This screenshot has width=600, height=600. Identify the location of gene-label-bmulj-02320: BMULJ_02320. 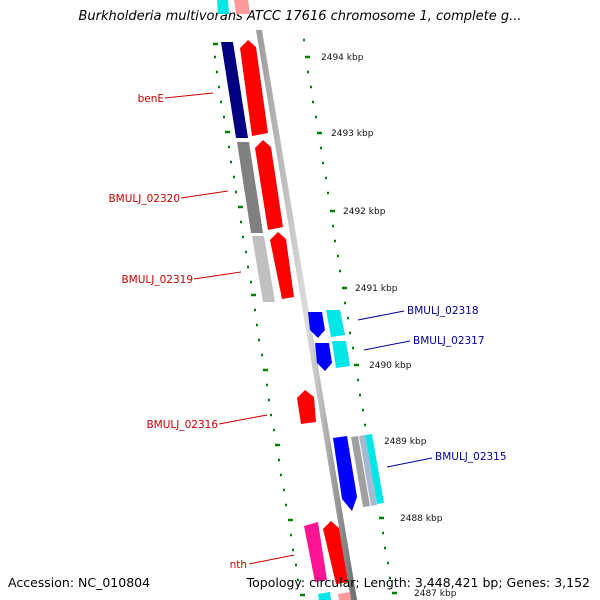
(144, 199).